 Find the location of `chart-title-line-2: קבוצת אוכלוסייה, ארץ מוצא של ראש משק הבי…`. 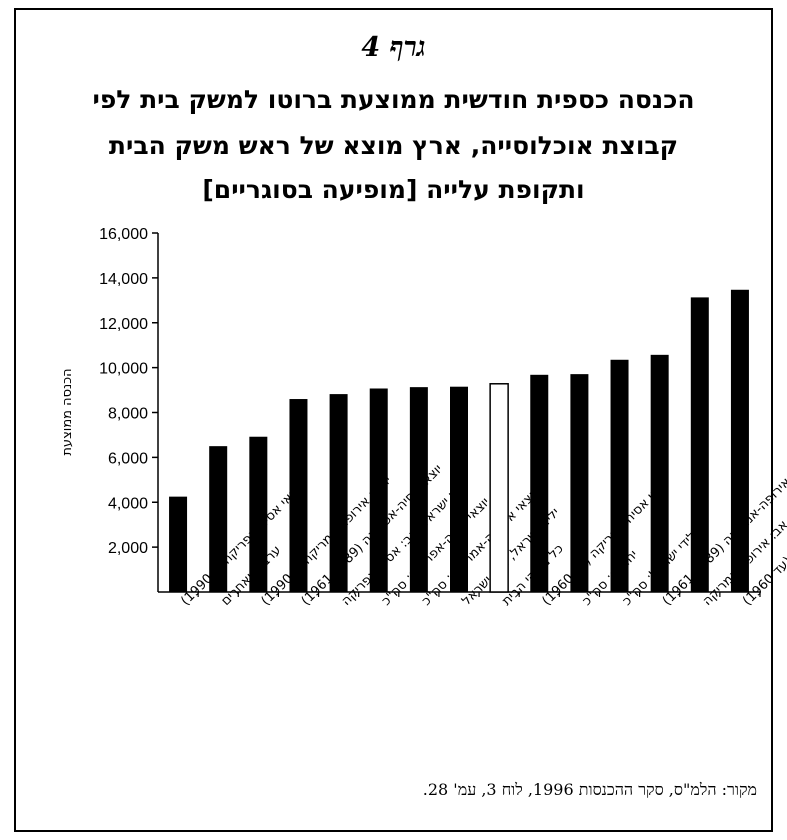

chart-title-line-2: קבוצת אוכלוסייה, ארץ מוצא של ראש משק הבי… is located at coordinates (393, 145).